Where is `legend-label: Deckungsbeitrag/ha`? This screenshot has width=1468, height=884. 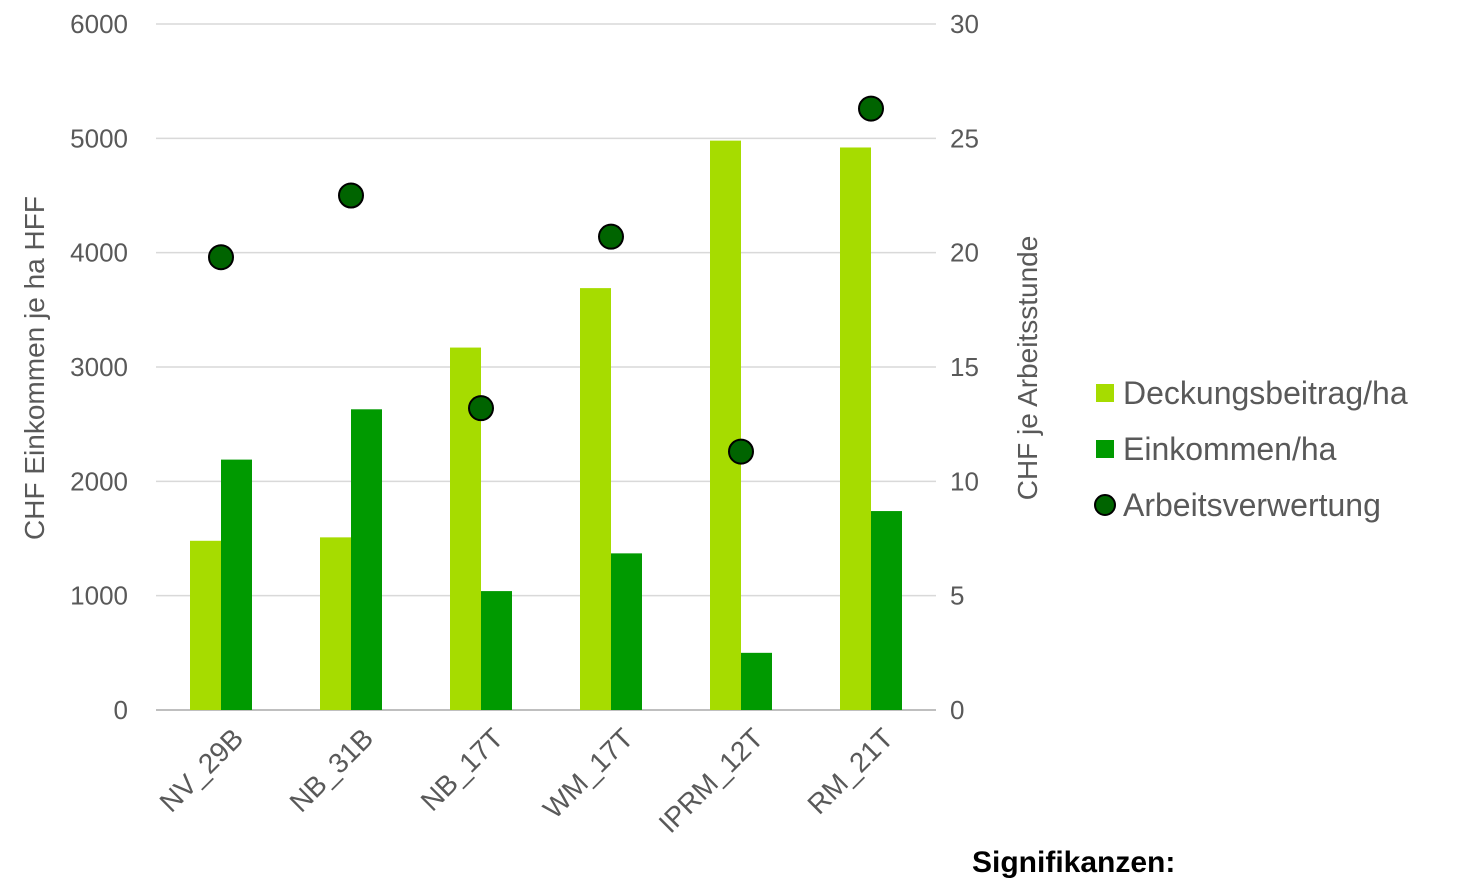
legend-label: Deckungsbeitrag/ha is located at coordinates (1265, 393).